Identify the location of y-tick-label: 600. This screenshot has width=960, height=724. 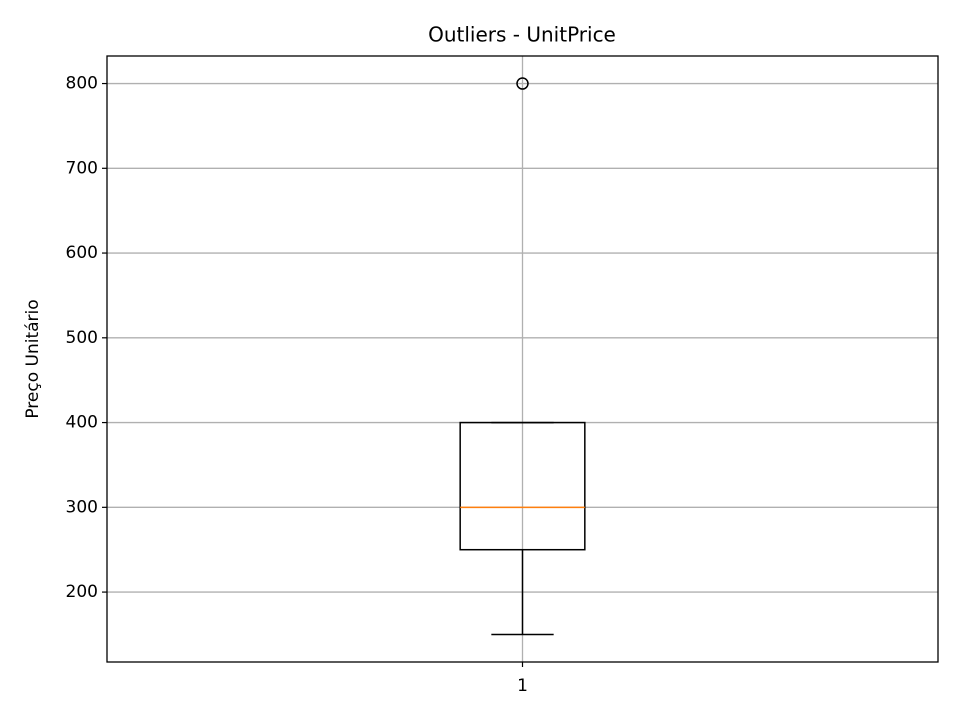
(82, 253).